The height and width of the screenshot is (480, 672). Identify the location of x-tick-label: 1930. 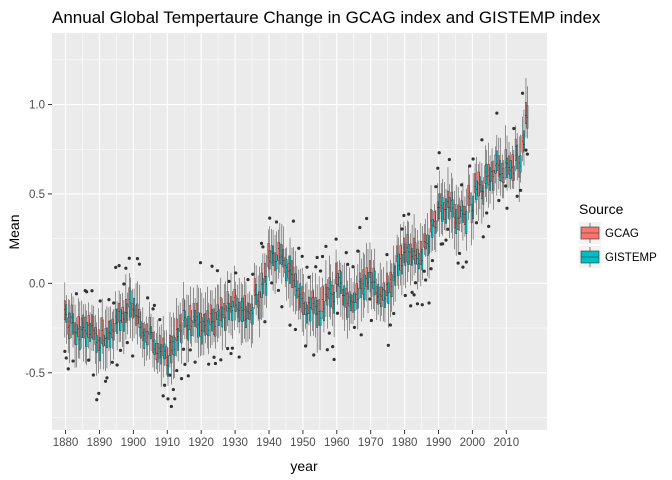
(235, 443).